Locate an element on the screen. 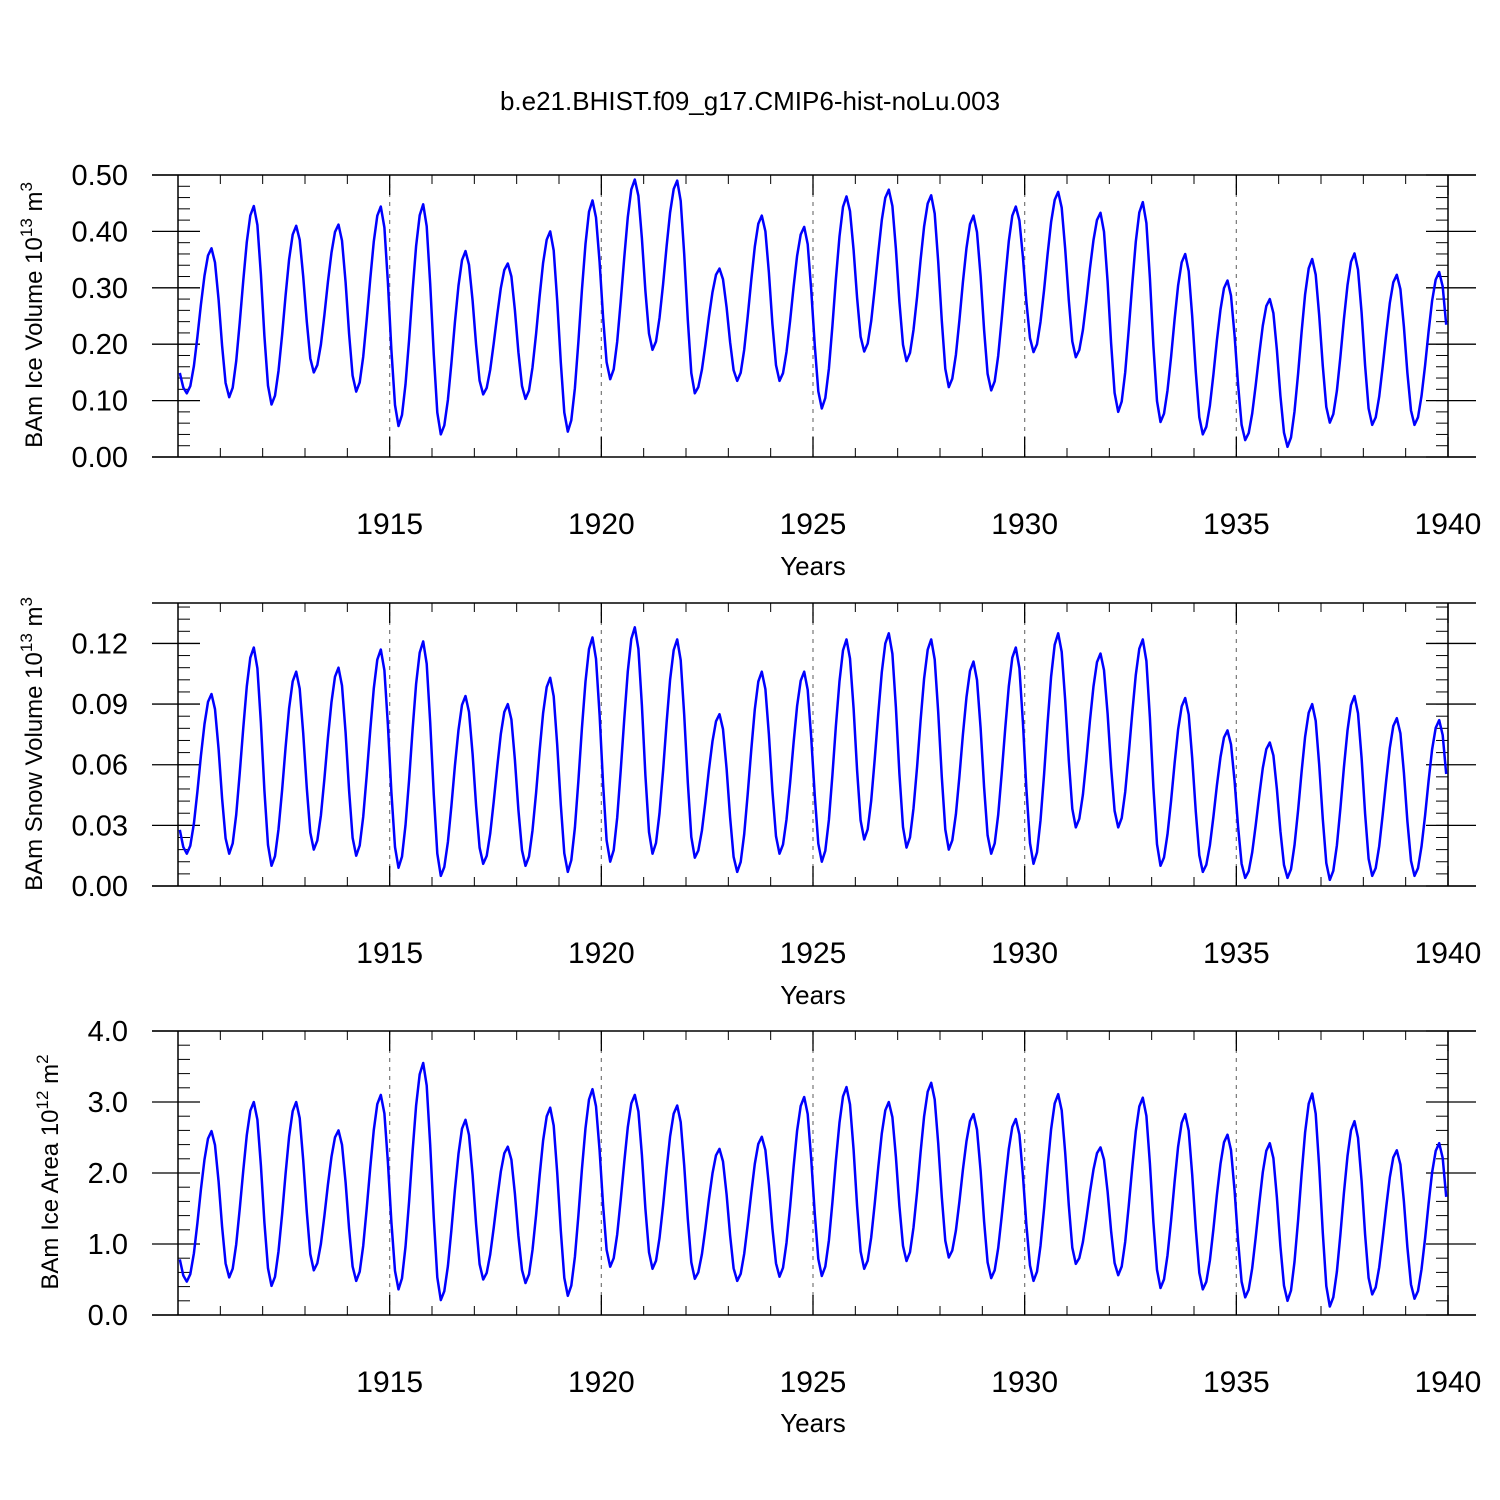  x-axis-label-snow-volume: Years is located at coordinates (813, 995).